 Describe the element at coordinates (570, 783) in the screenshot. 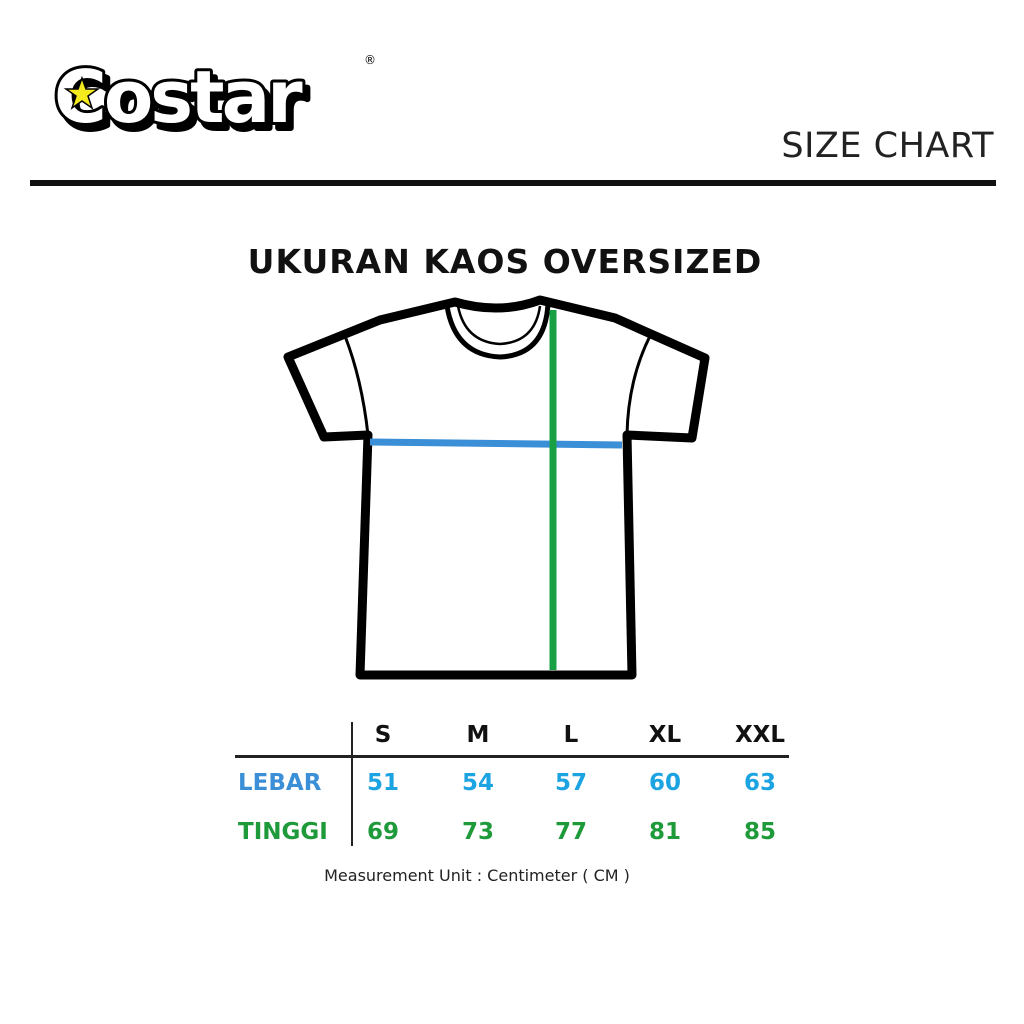

I see `lebar-value: 57` at that location.